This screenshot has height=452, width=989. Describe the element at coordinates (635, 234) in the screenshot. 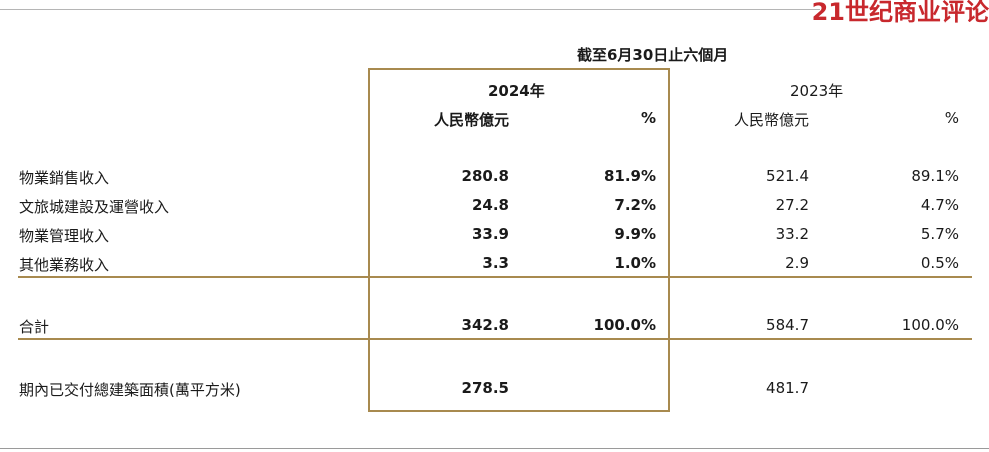

I see `cell-percent-2024: 9.9%` at that location.